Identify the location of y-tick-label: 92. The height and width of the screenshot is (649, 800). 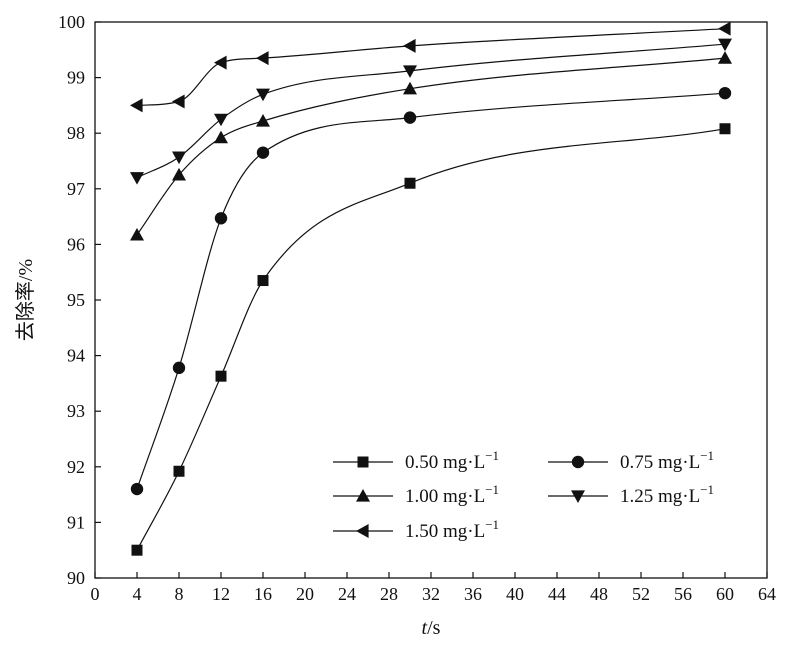
(76, 467).